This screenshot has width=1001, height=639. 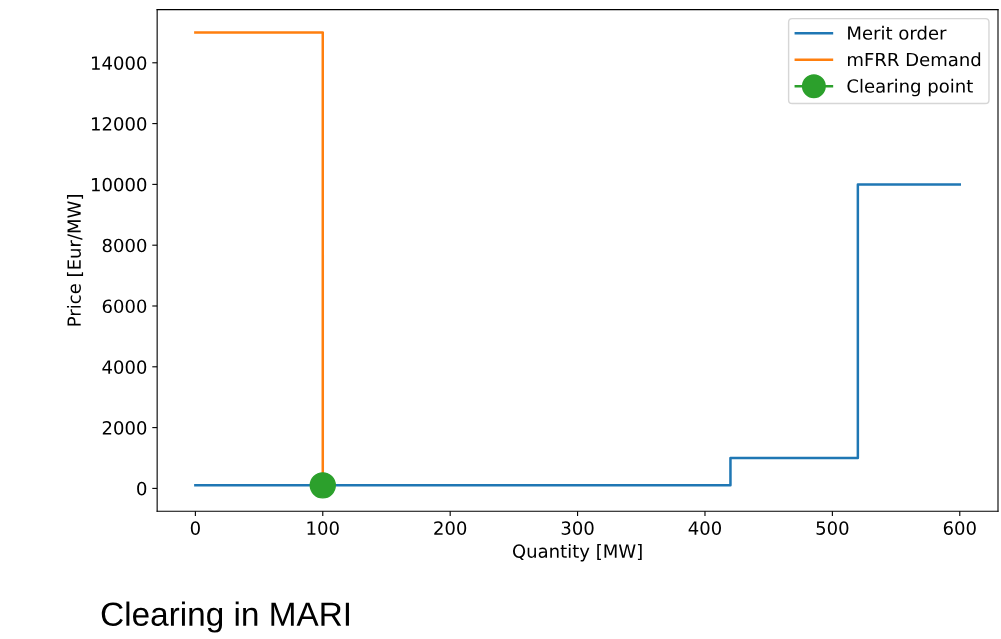 What do you see at coordinates (124, 306) in the screenshot?
I see `y-tick-label: 6000` at bounding box center [124, 306].